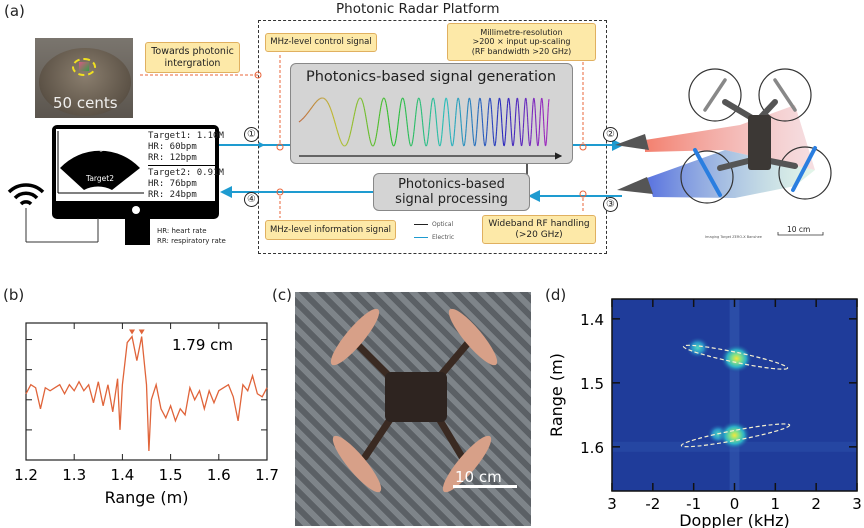 This screenshot has height=528, width=864. Describe the element at coordinates (443, 224) in the screenshot. I see `legend-optical: Optical` at that location.